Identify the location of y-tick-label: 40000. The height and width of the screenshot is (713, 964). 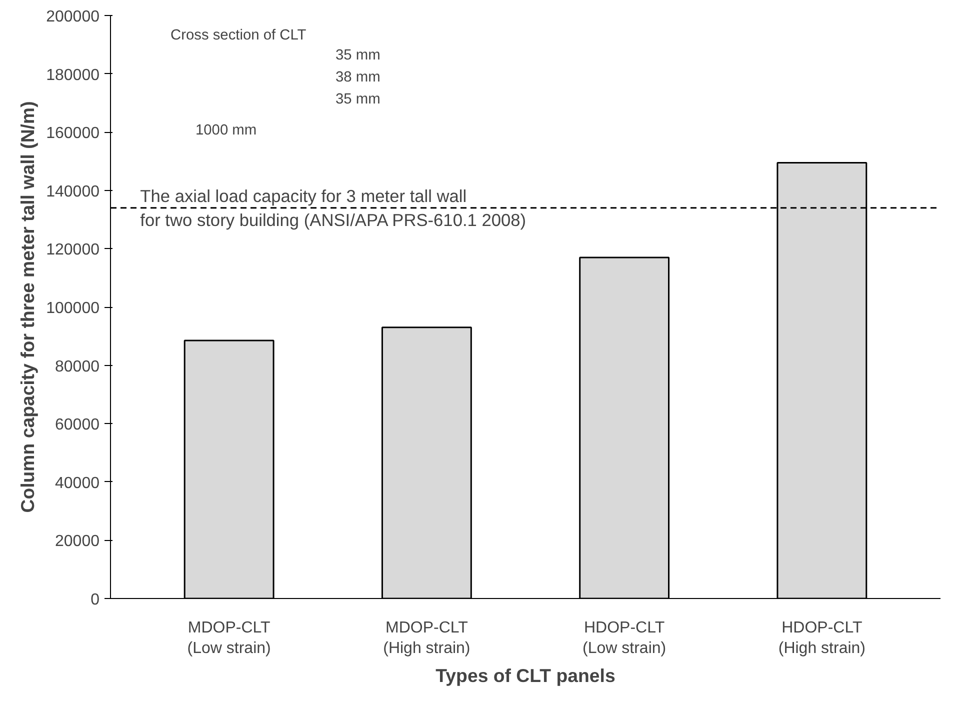
(77, 483).